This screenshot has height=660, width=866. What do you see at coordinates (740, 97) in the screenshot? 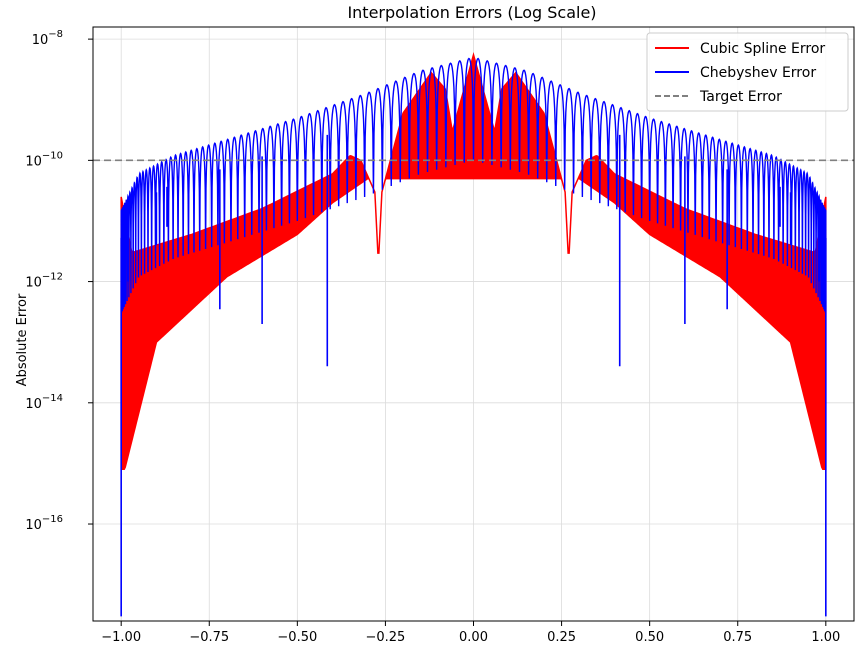
I see `legend-label-target: Target Error` at bounding box center [740, 97].